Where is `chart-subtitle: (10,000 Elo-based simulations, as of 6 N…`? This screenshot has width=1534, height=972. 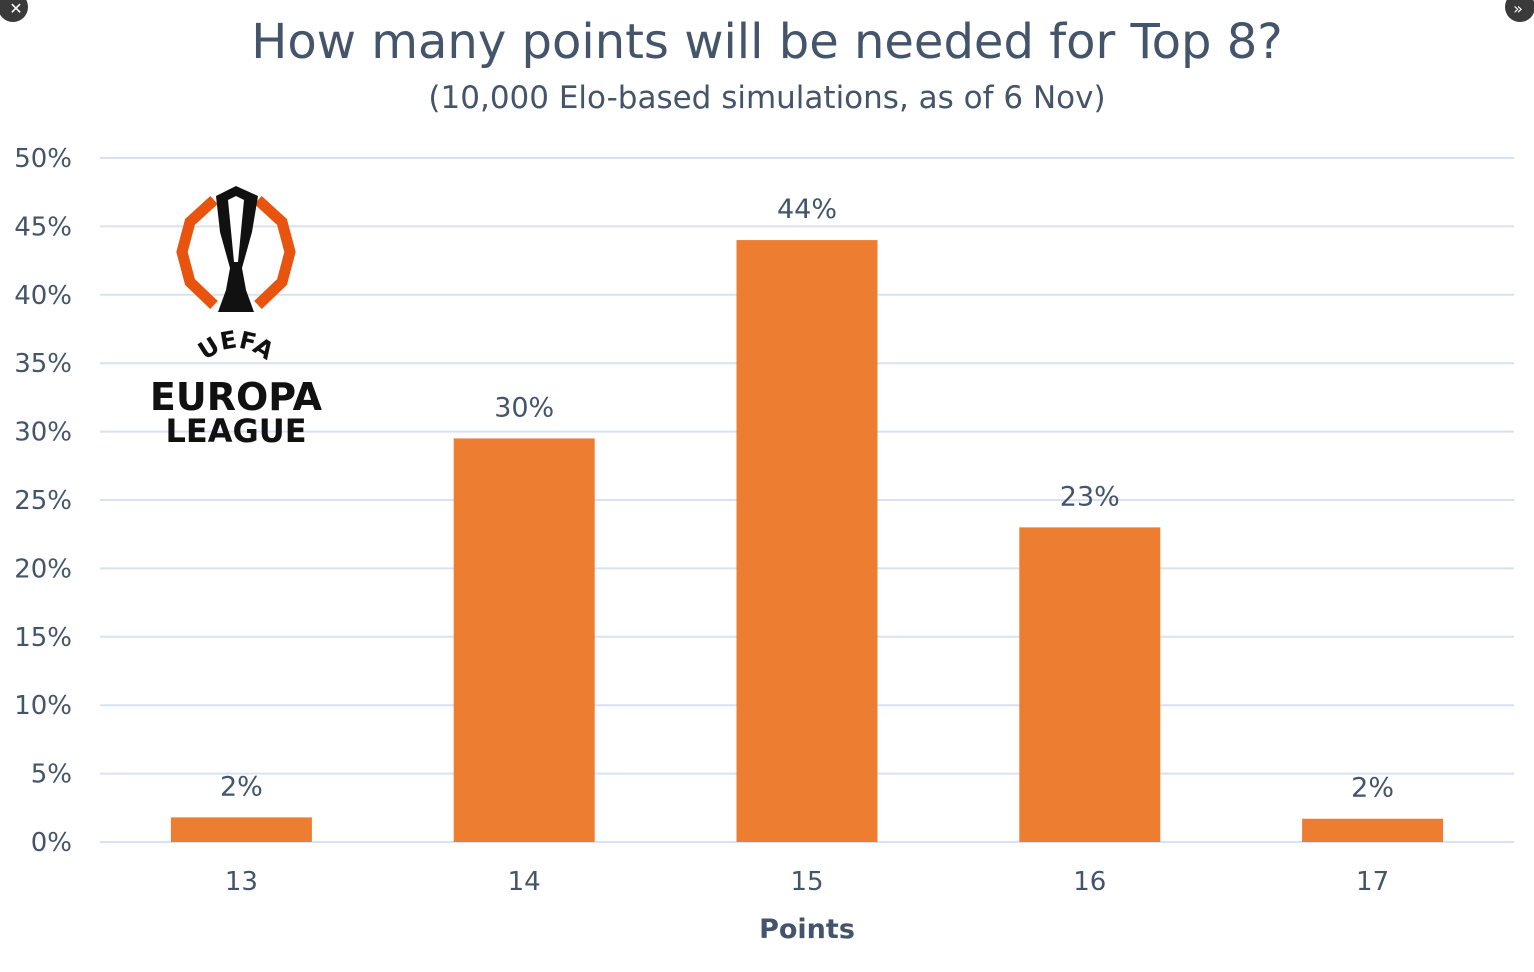
chart-subtitle: (10,000 Elo-based simulations, as of 6 N… is located at coordinates (767, 98).